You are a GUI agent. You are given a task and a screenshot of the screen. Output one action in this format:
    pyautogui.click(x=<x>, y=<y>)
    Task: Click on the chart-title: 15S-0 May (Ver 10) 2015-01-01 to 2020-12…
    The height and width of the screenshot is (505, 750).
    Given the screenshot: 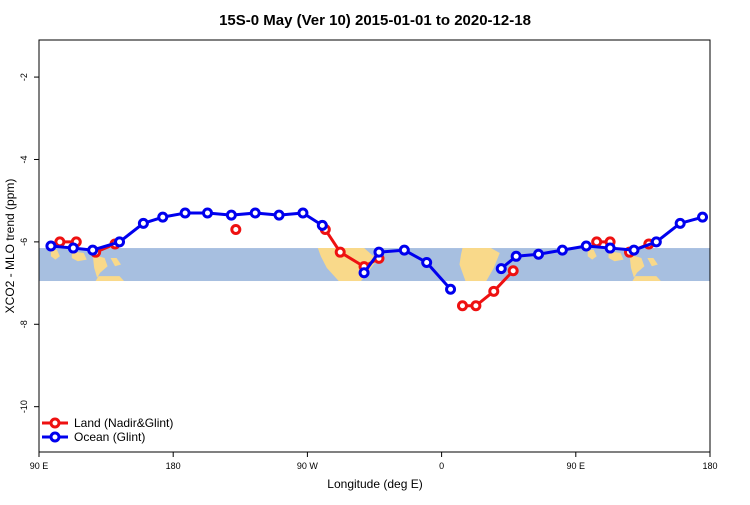 What is the action you would take?
    pyautogui.click(x=375, y=20)
    